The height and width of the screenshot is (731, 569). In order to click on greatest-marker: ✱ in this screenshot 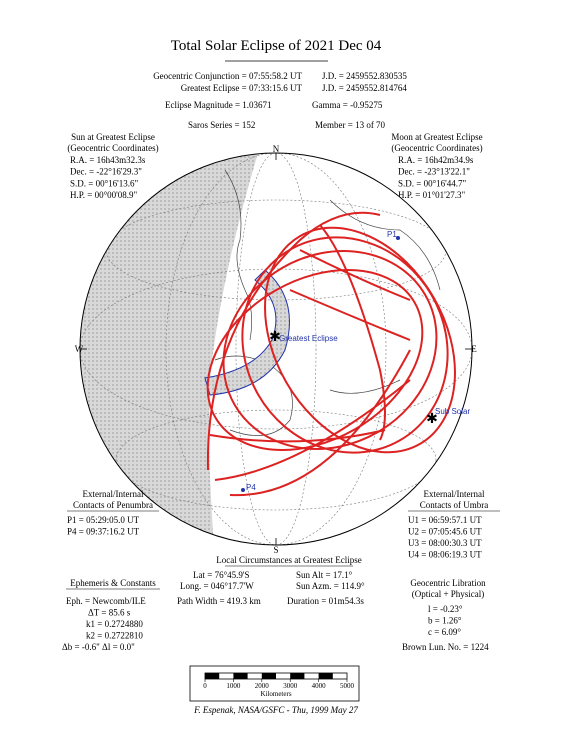, I will do `click(275, 337)`.